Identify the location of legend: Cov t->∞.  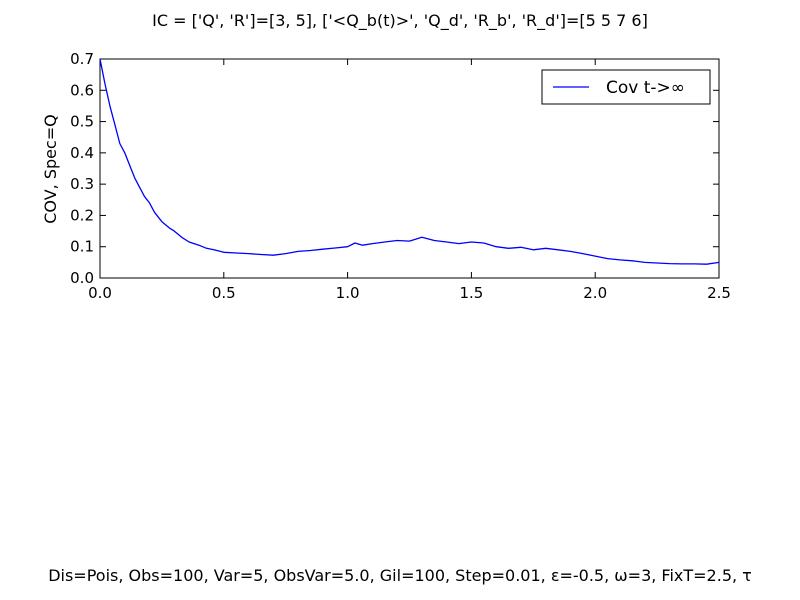
(626, 87).